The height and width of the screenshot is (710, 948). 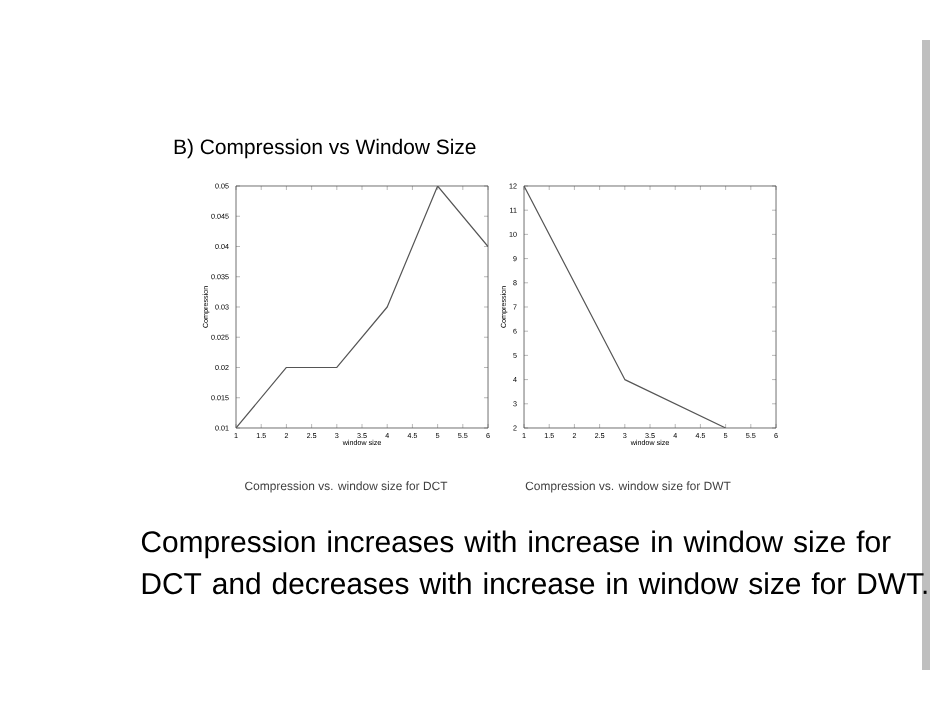 What do you see at coordinates (534, 562) in the screenshot?
I see `text: Compression increases with increase in window size for DCT and decreases with increase in window size for DWT.` at bounding box center [534, 562].